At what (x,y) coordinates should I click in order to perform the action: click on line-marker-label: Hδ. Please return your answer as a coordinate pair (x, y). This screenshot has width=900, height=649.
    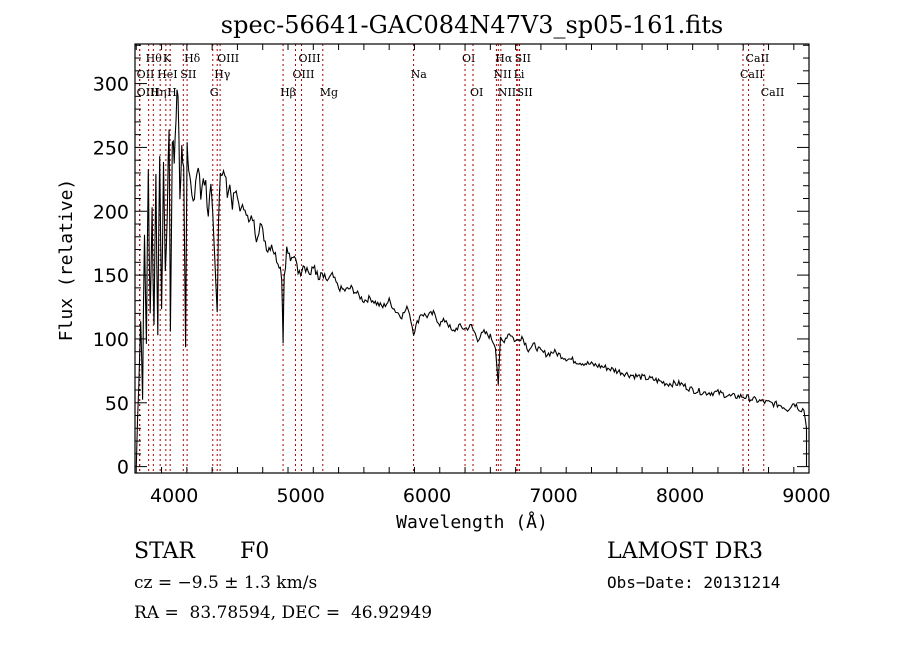
    Looking at the image, I should click on (192, 58).